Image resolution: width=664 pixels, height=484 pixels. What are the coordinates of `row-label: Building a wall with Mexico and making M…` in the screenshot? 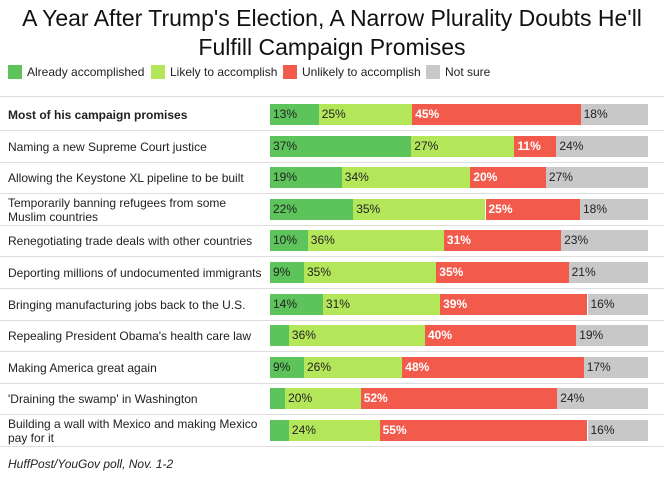 It's located at (133, 431).